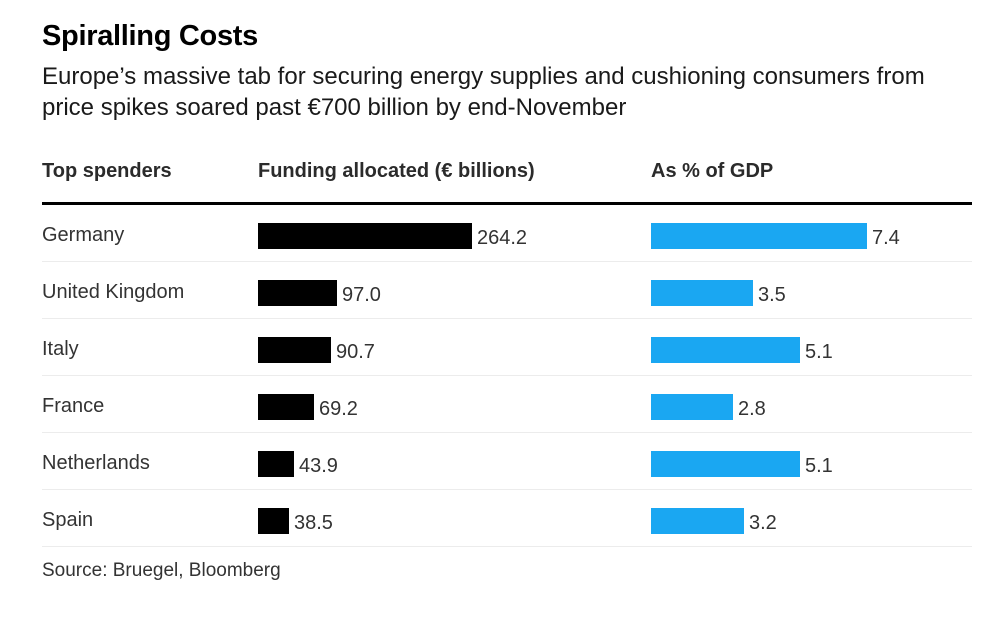 Image resolution: width=999 pixels, height=632 pixels. Describe the element at coordinates (313, 523) in the screenshot. I see `funding-value-label: 38.5` at that location.